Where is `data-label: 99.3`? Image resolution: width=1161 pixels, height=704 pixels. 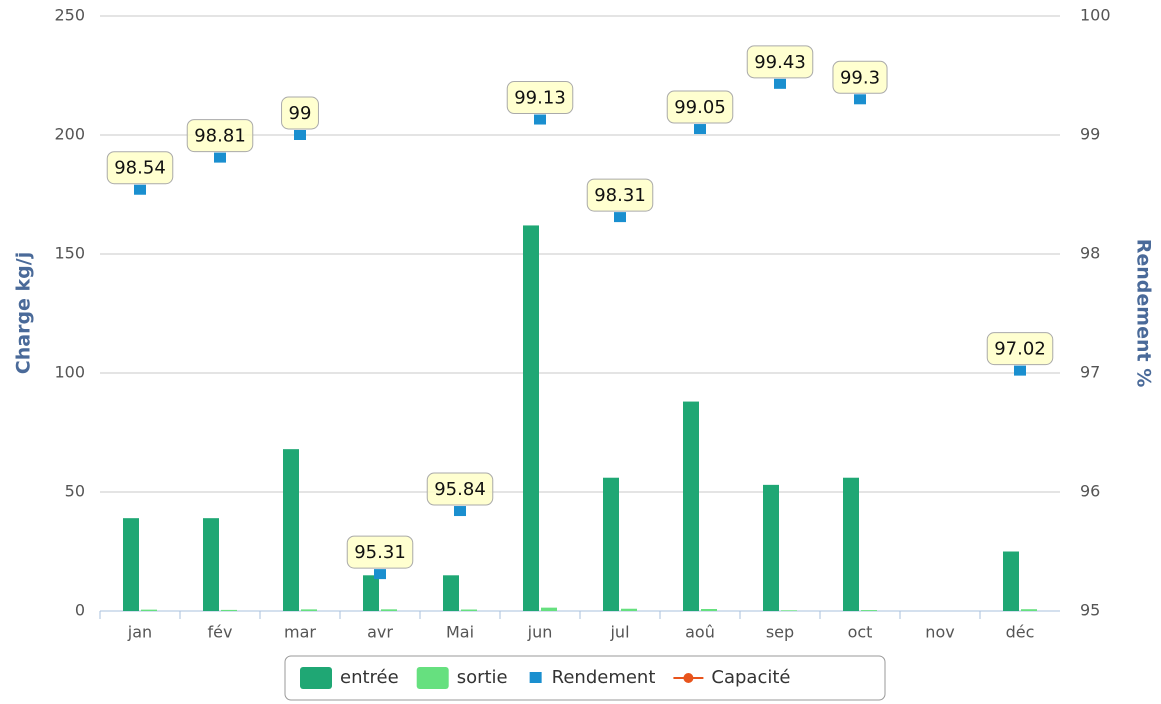 data-label: 99.3 is located at coordinates (860, 77).